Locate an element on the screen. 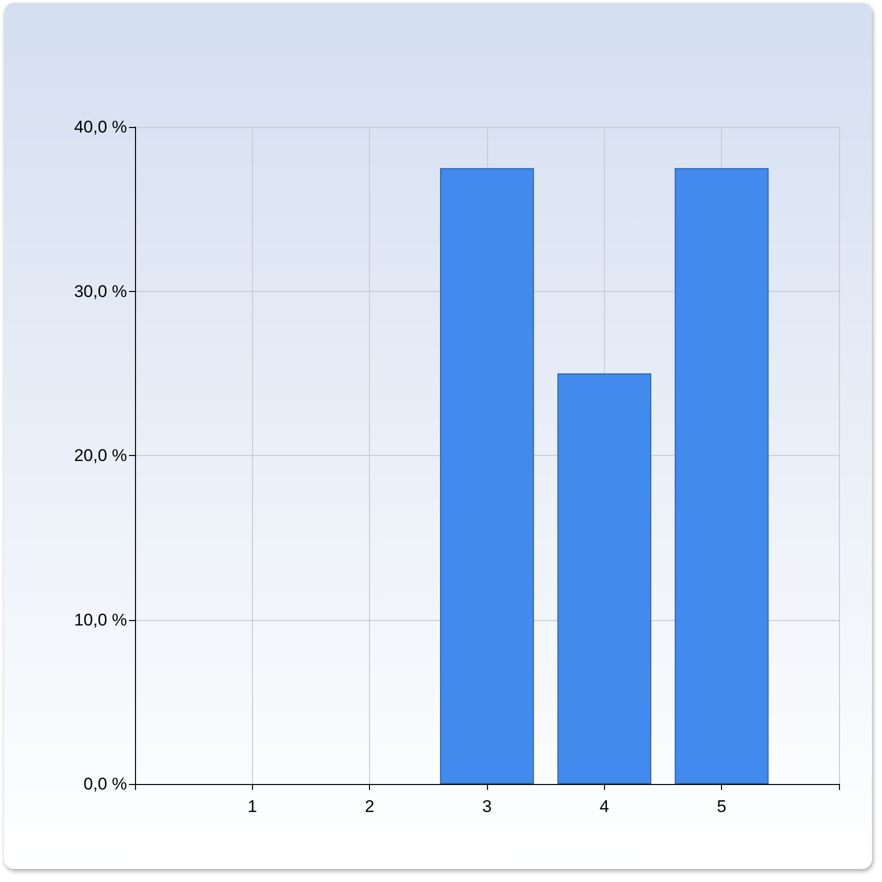 The image size is (882, 882). x-tick-label: 5 is located at coordinates (721, 806).